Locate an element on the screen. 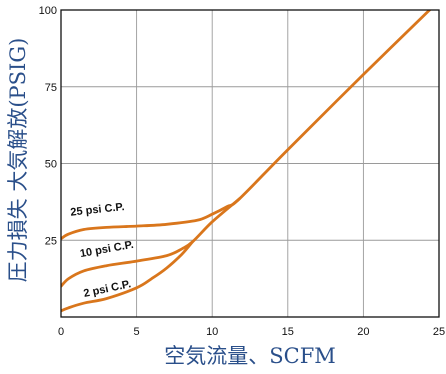 The image size is (446, 374). x-tick-label: 20 is located at coordinates (363, 332).